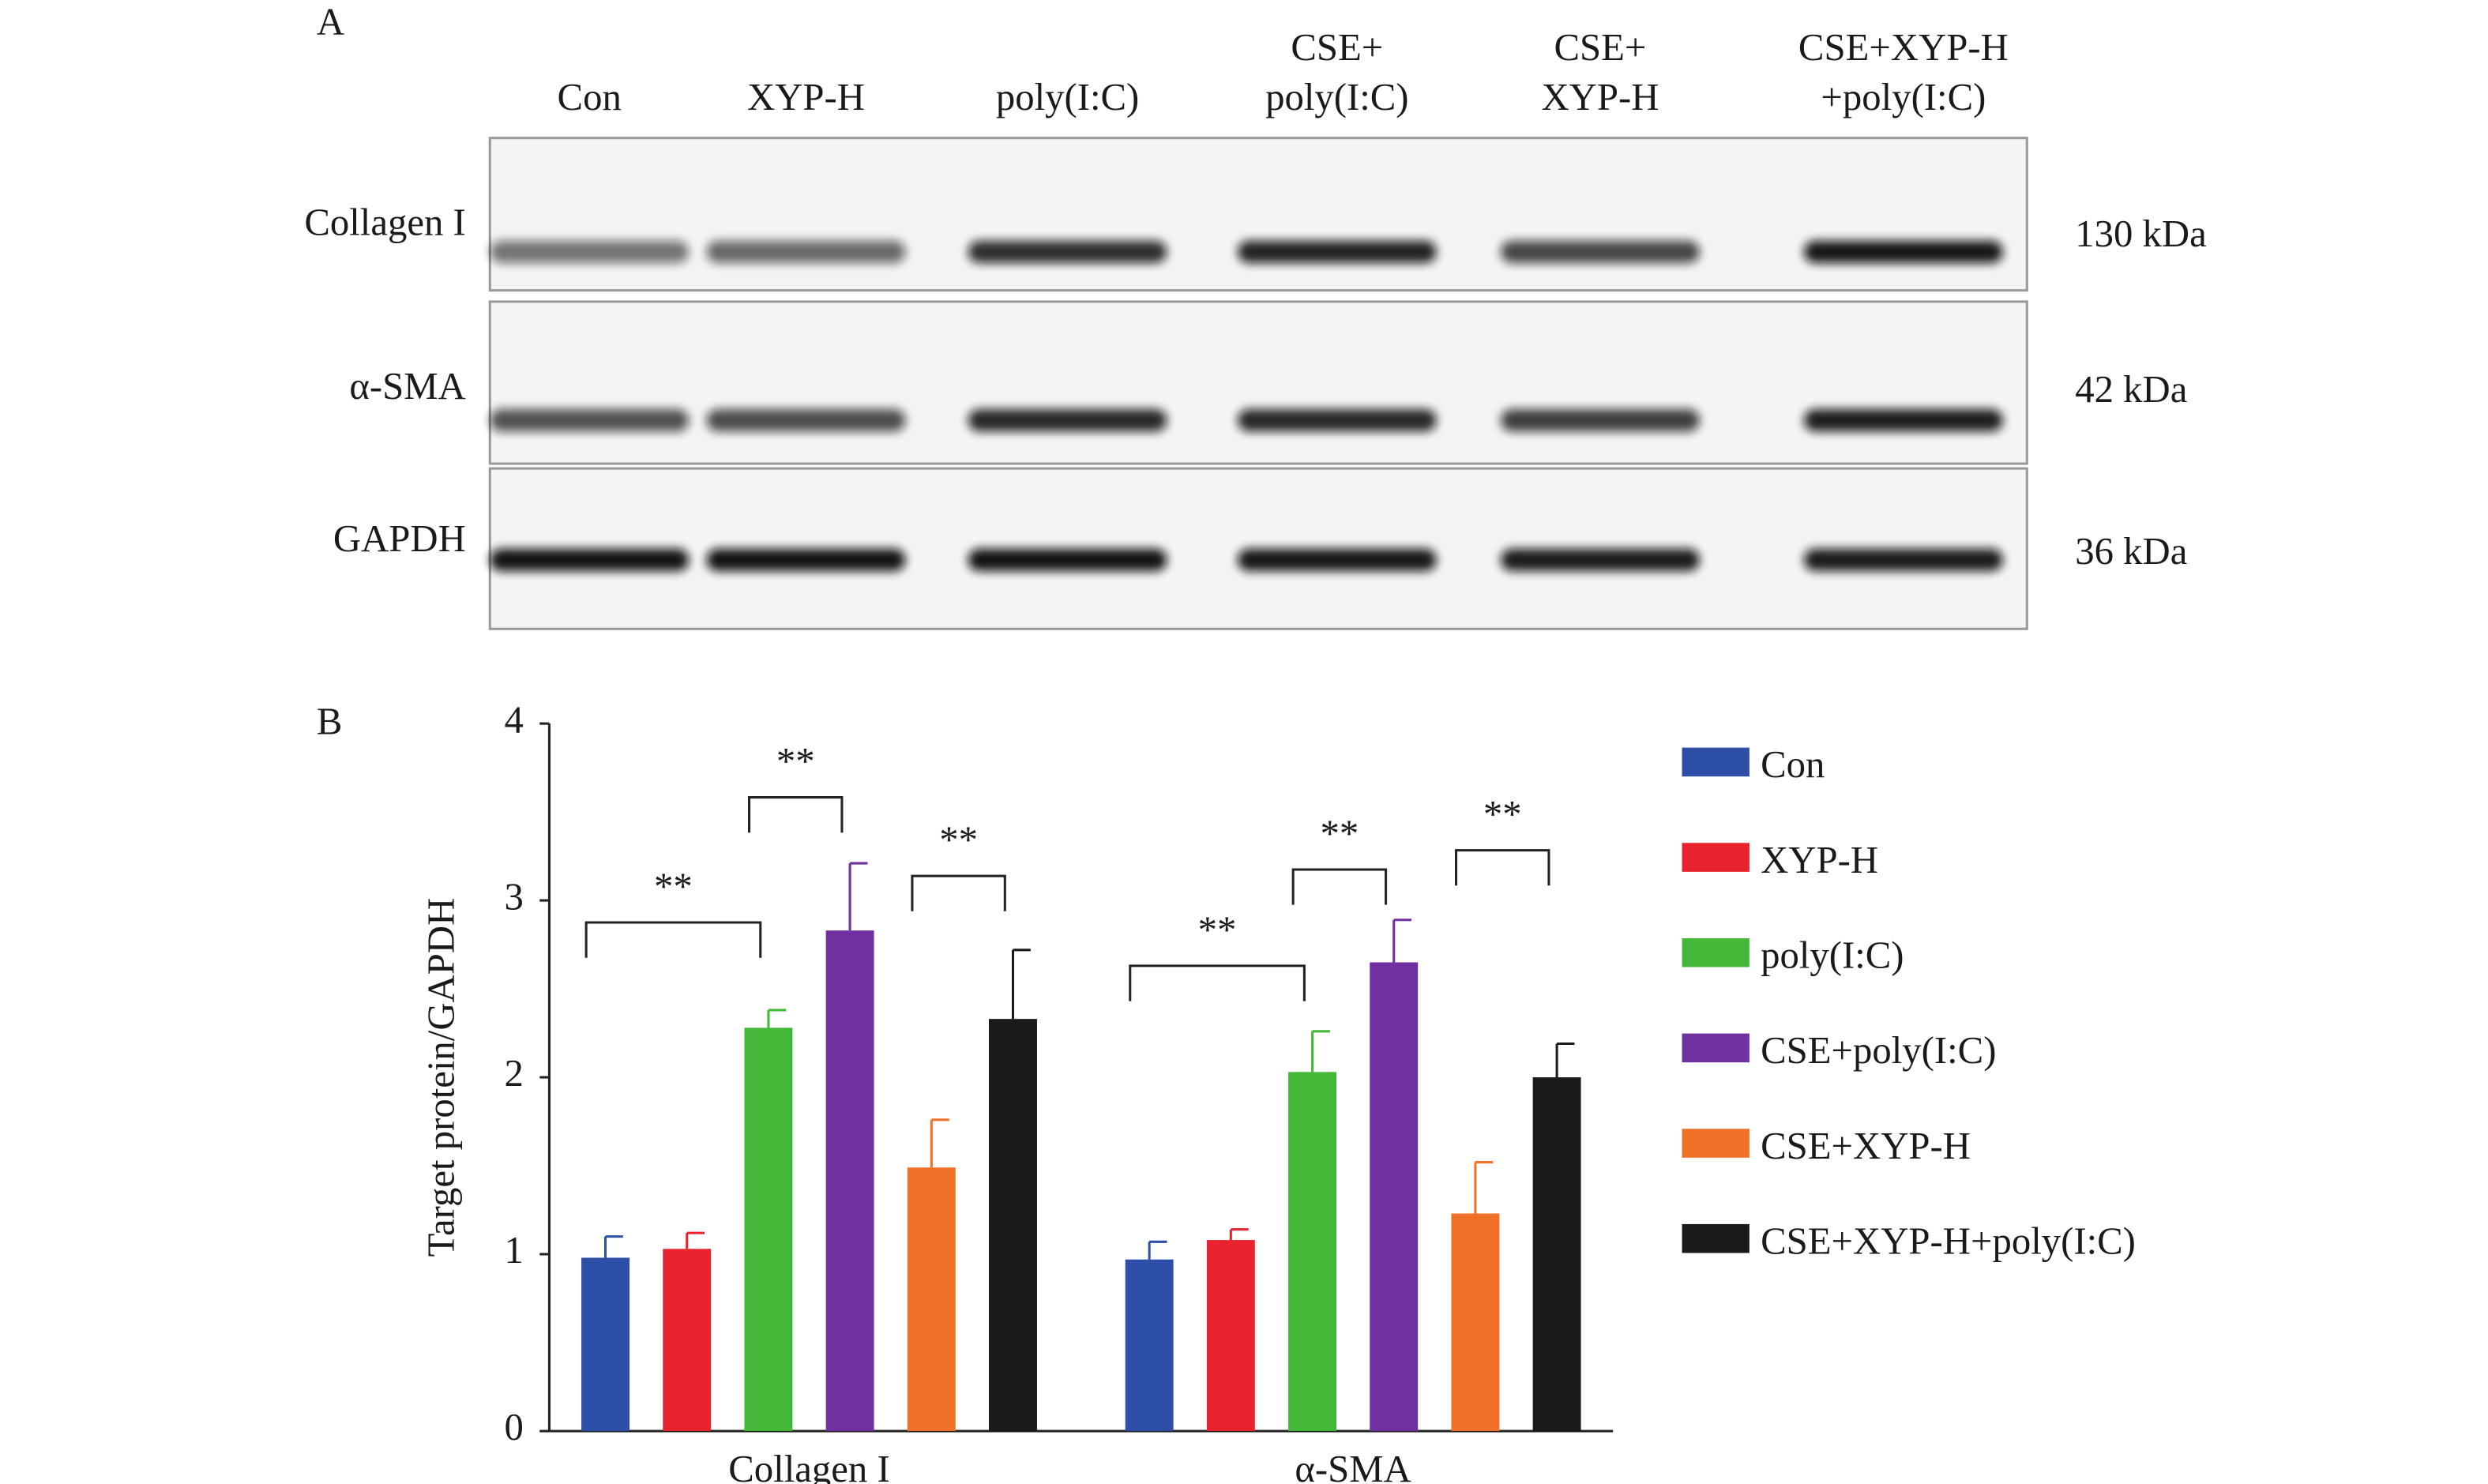 Image resolution: width=2488 pixels, height=1484 pixels. I want to click on size-label: 42 kDa, so click(2131, 389).